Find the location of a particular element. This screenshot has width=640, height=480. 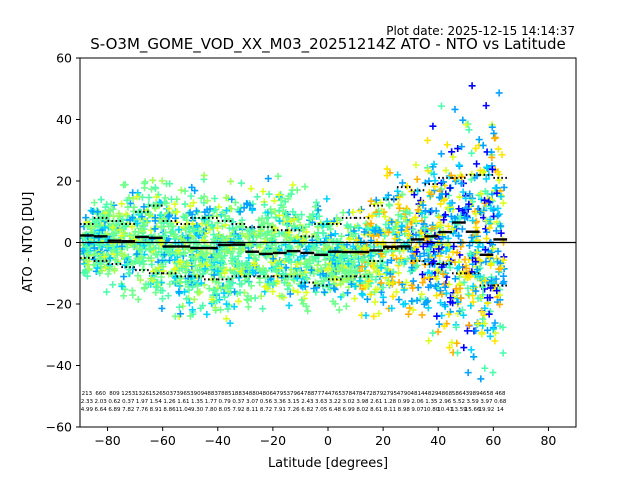

bin-annotation: 1.35 is located at coordinates (197, 402).